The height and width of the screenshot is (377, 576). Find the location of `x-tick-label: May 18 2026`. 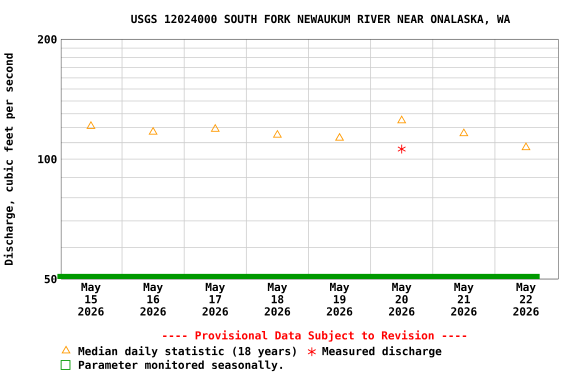

x-tick-label: May 18 2026 is located at coordinates (277, 299).